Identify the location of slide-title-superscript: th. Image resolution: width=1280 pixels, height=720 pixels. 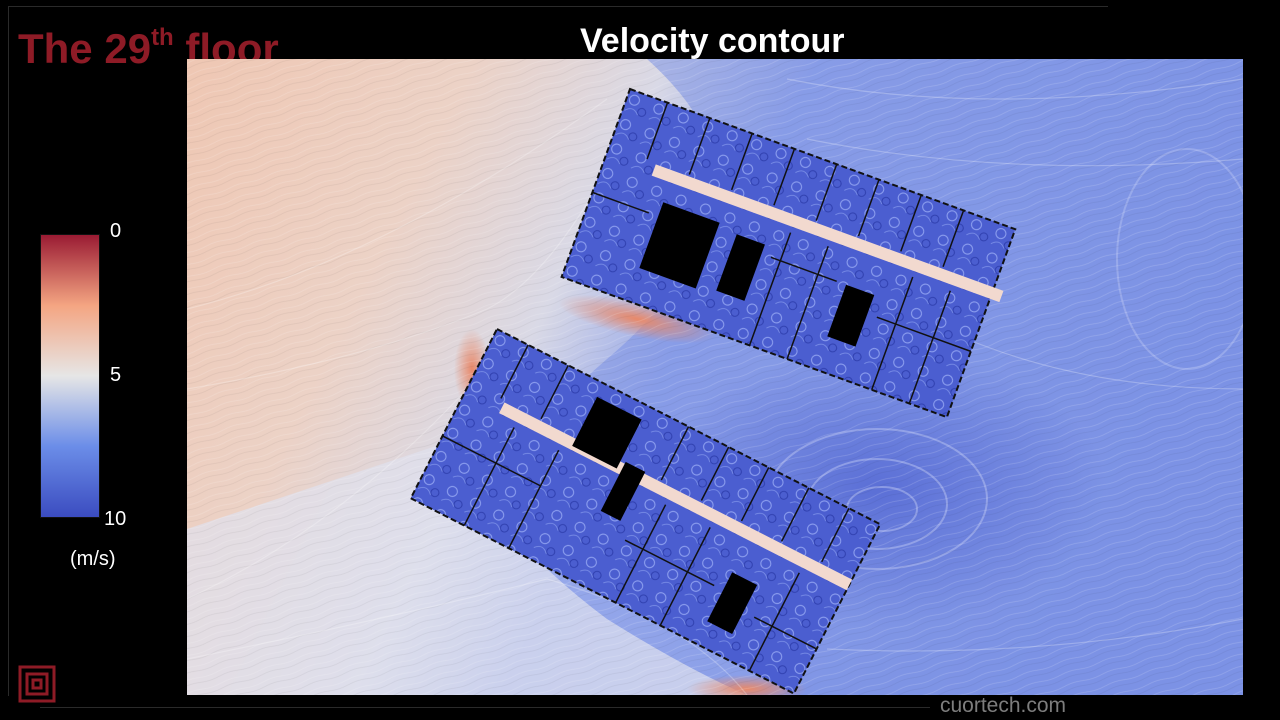
(162, 37).